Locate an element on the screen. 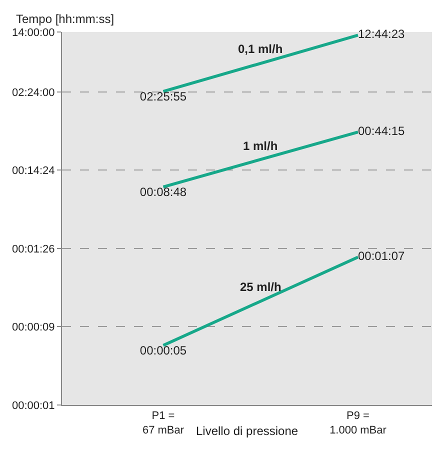 The image size is (444, 457). data-label: 00:01:07 is located at coordinates (382, 256).